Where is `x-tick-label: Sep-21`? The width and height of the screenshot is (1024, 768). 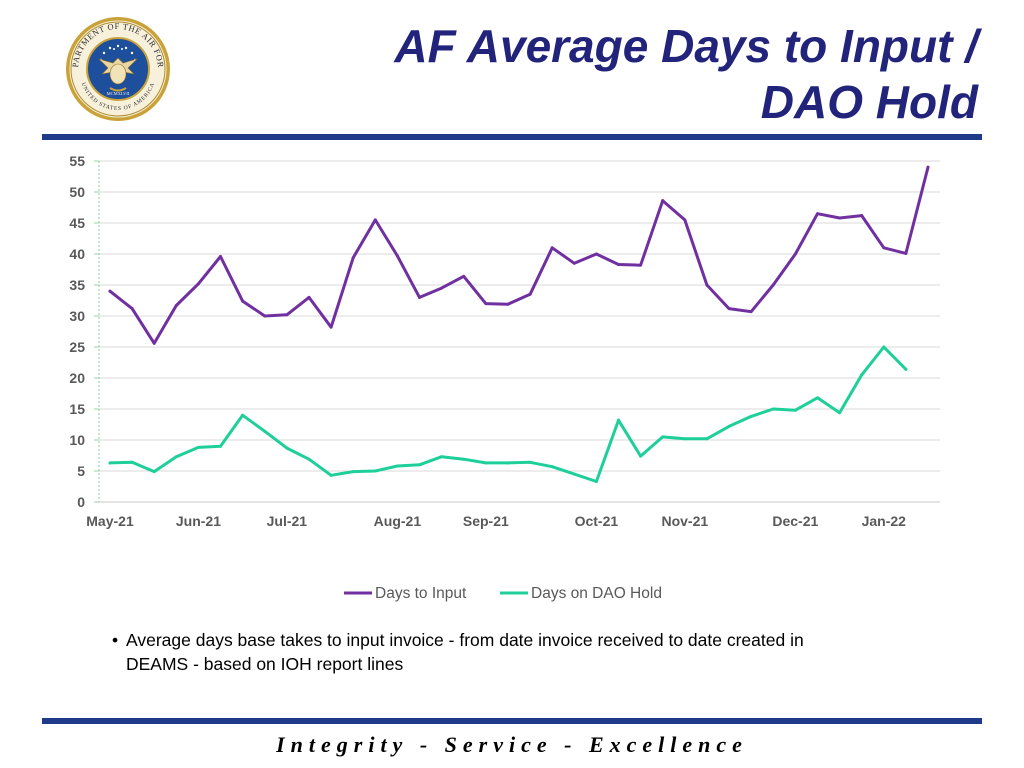
x-tick-label: Sep-21 is located at coordinates (486, 521).